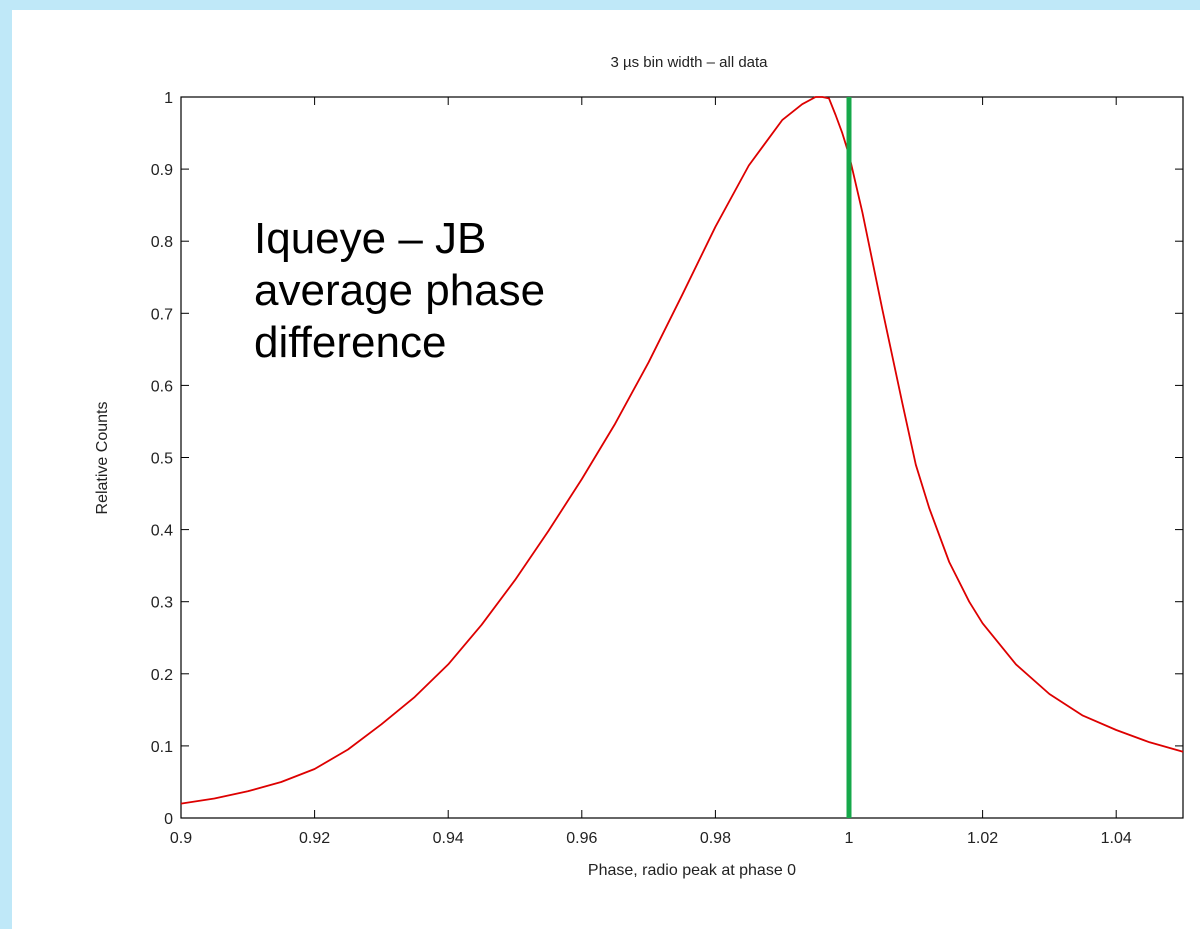 The height and width of the screenshot is (929, 1200). I want to click on annotation-line-1: Iqueye – JB, so click(370, 238).